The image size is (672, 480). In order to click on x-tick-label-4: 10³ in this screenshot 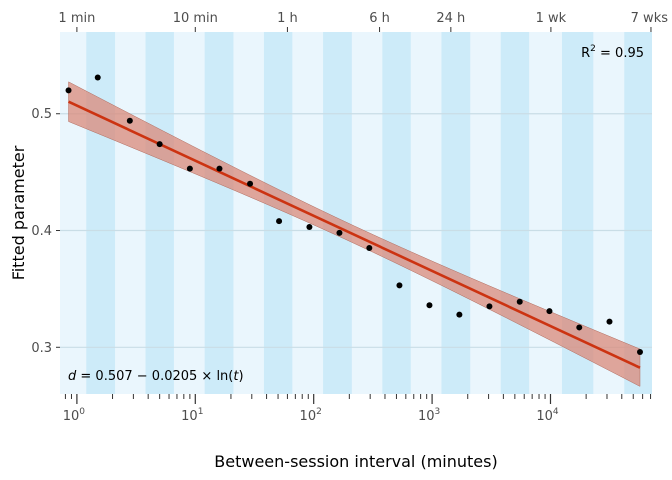, I will do `click(429, 415)`.